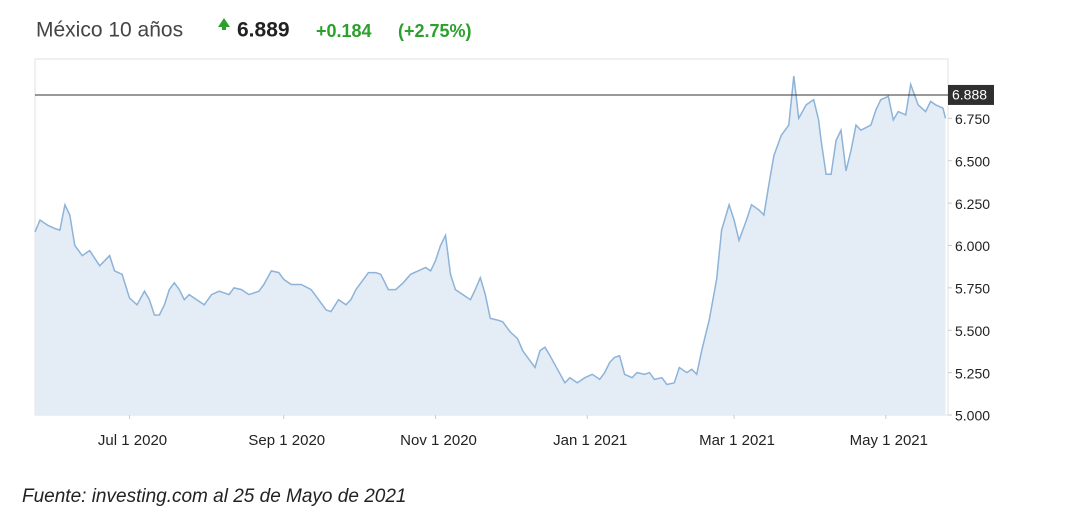 The image size is (1084, 526). I want to click on x-tick-label: Jul 1 2020, so click(132, 440).